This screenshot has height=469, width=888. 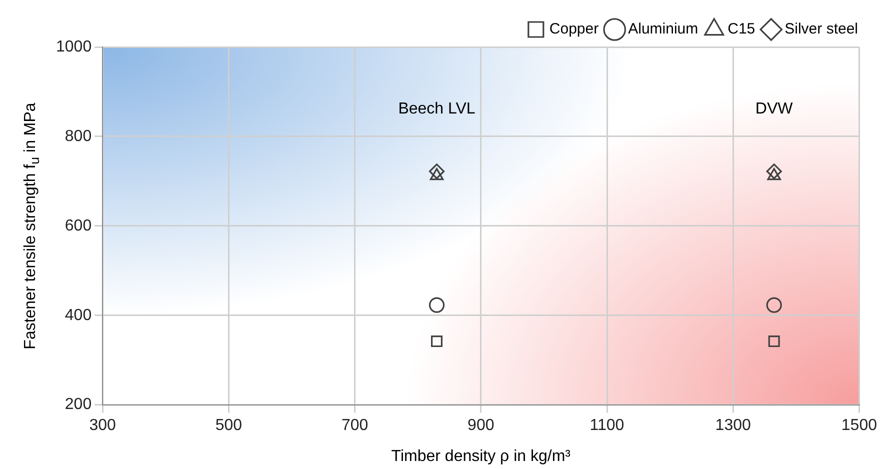 I want to click on x-tick-label: 900, so click(x=481, y=425).